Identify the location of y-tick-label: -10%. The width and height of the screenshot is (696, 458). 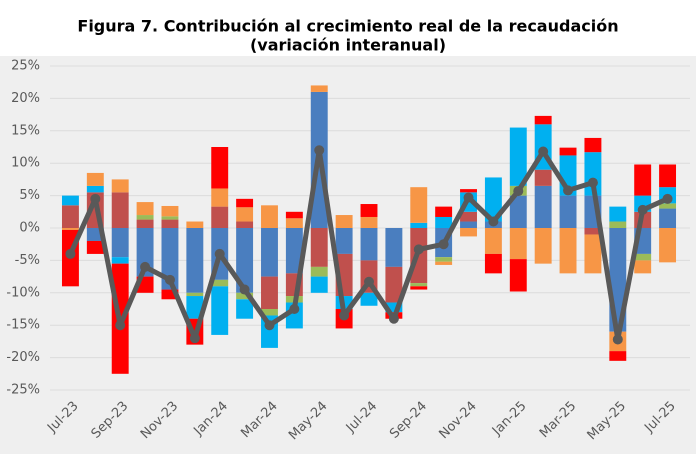
(23, 292).